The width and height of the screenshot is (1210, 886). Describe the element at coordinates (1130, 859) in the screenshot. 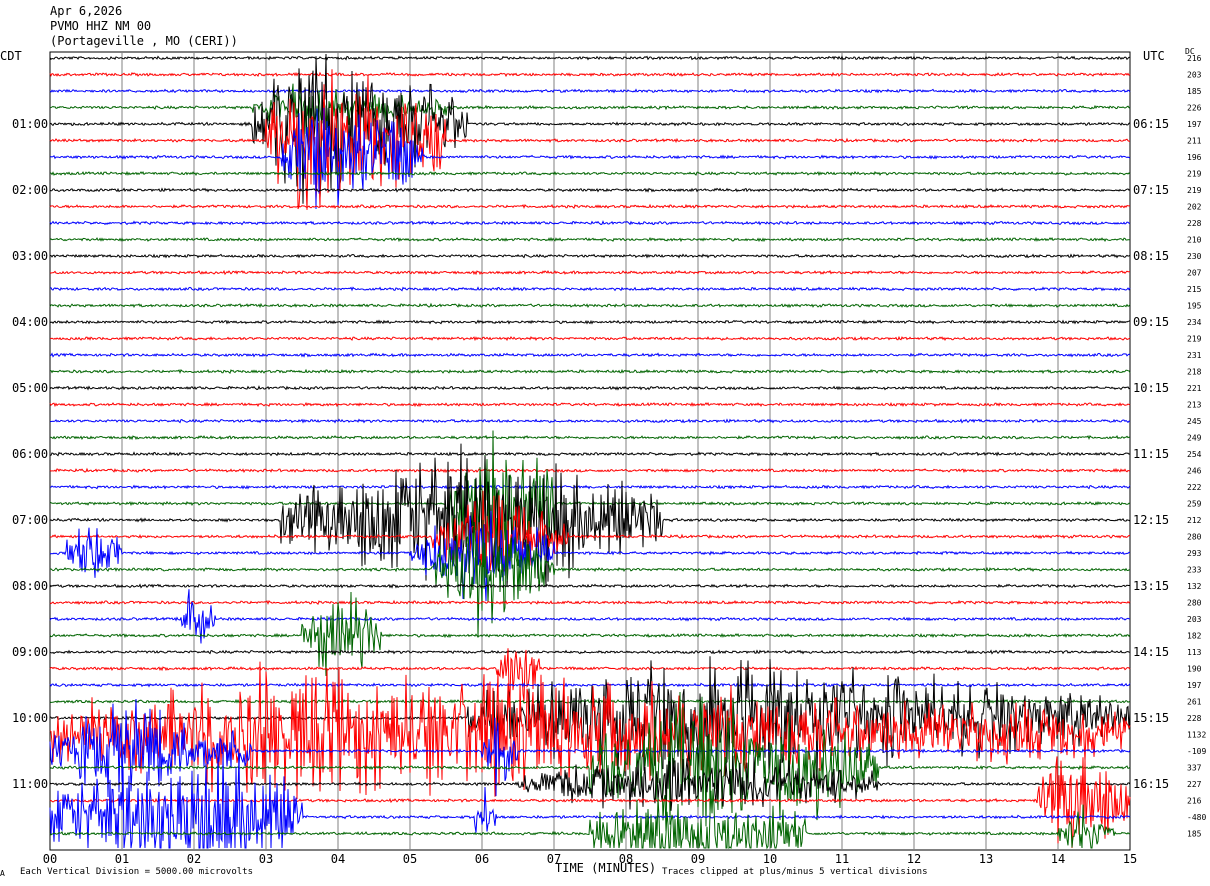

I see `x-tick-label: 15` at that location.